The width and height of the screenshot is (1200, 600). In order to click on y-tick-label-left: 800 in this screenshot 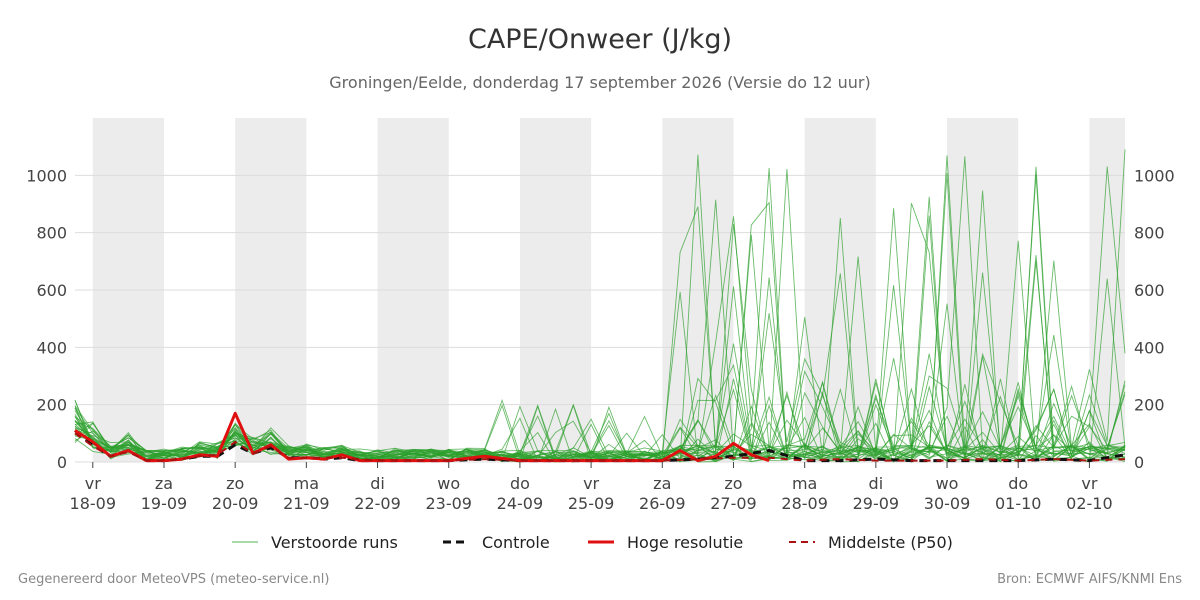, I will do `click(51, 233)`.